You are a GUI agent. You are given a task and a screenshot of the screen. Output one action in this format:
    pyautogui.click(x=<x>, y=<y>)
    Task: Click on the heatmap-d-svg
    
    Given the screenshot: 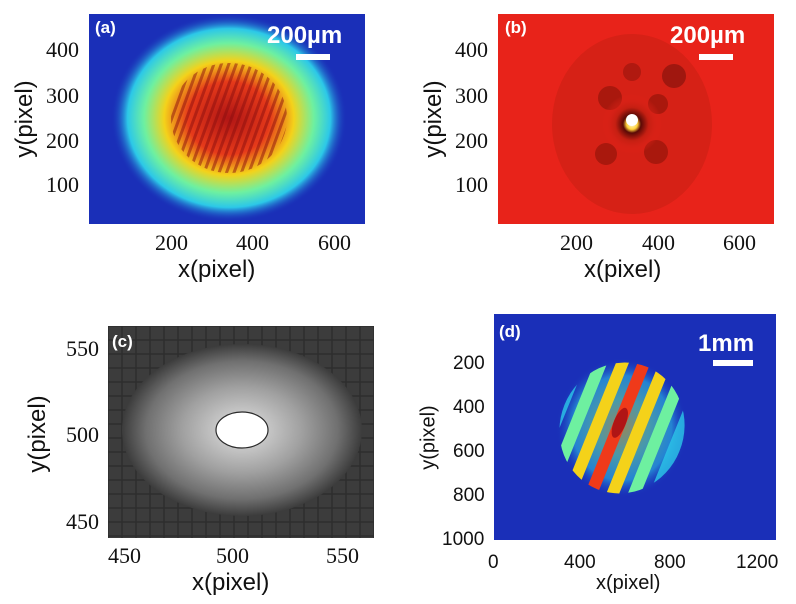 What is the action you would take?
    pyautogui.click(x=635, y=427)
    